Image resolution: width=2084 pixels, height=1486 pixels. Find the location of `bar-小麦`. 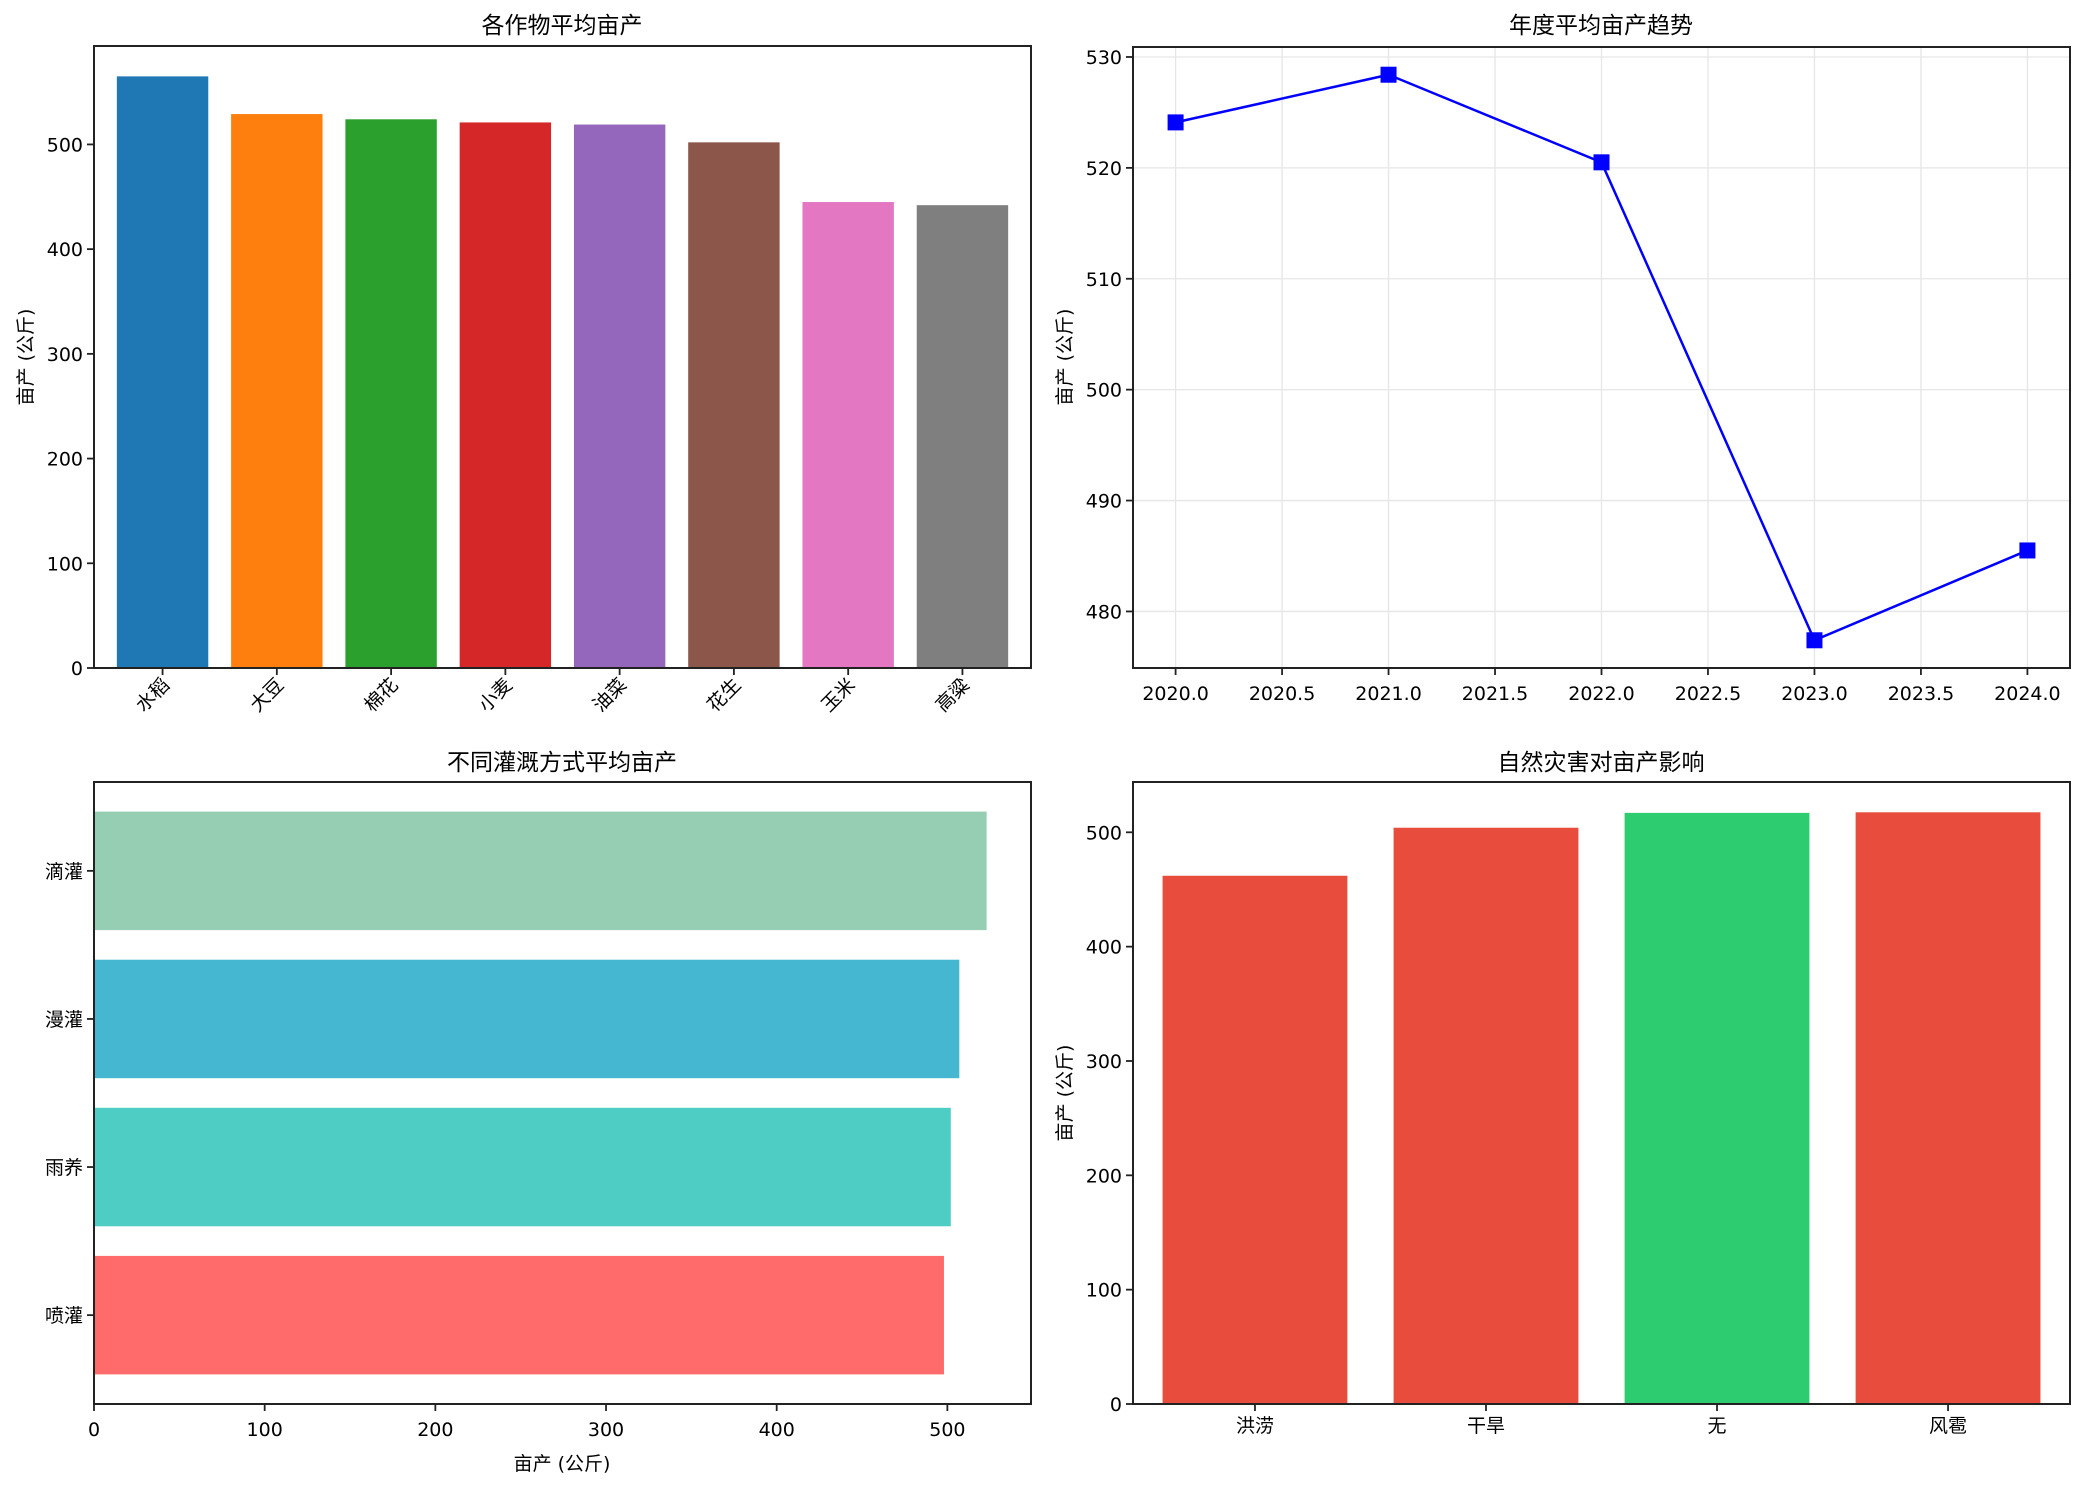

bar-小麦 is located at coordinates (505, 395).